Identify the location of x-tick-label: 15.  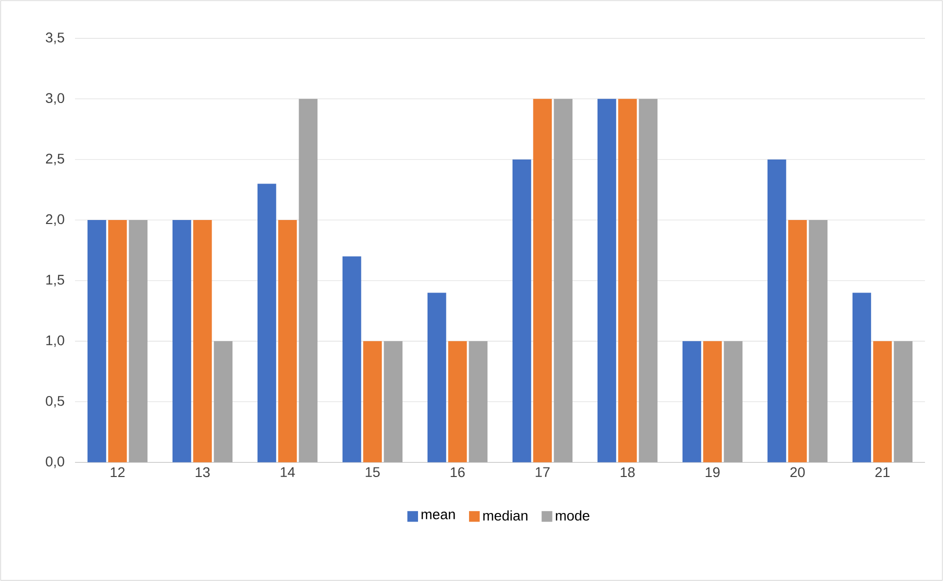
(373, 472).